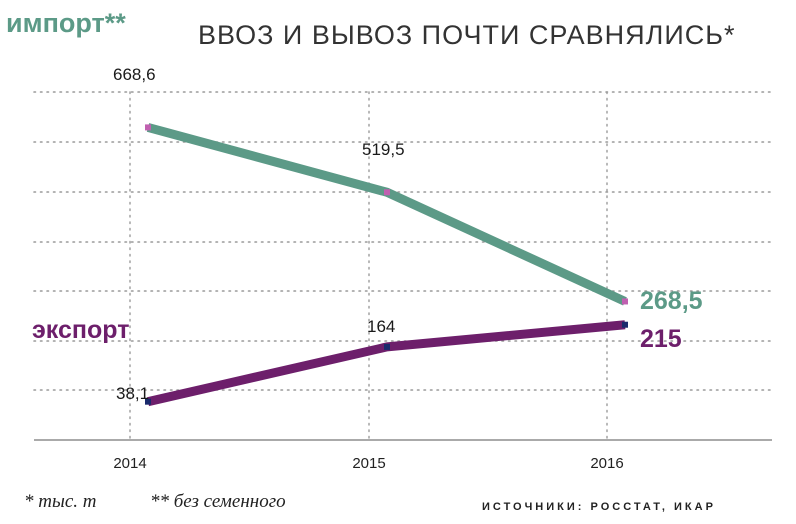 This screenshot has width=796, height=524. I want to click on export-series-name: экспорт, so click(80, 330).